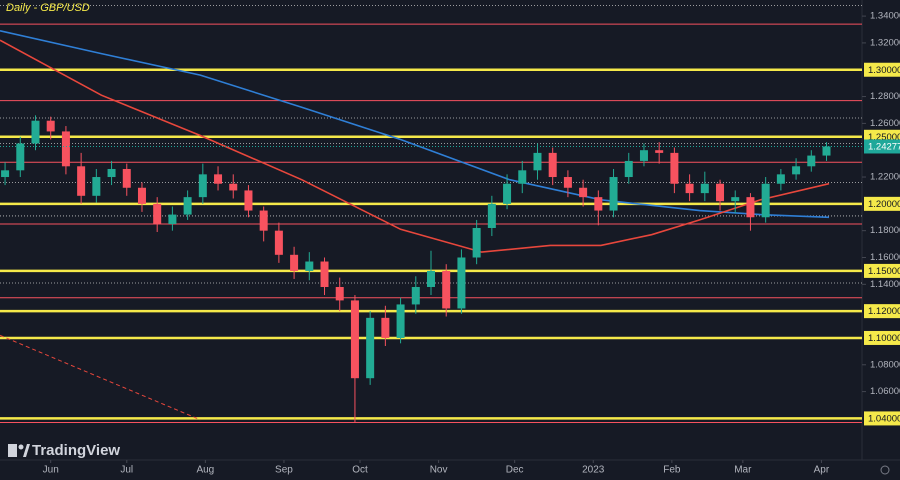 This screenshot has height=480, width=900. I want to click on x-tick-label: Jul, so click(126, 470).